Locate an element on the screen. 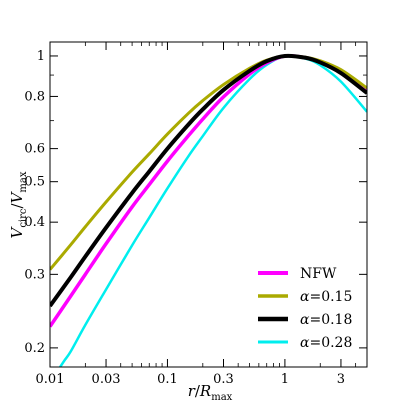 The width and height of the screenshot is (407, 407). y-tick-label: 0.3 is located at coordinates (34, 274).